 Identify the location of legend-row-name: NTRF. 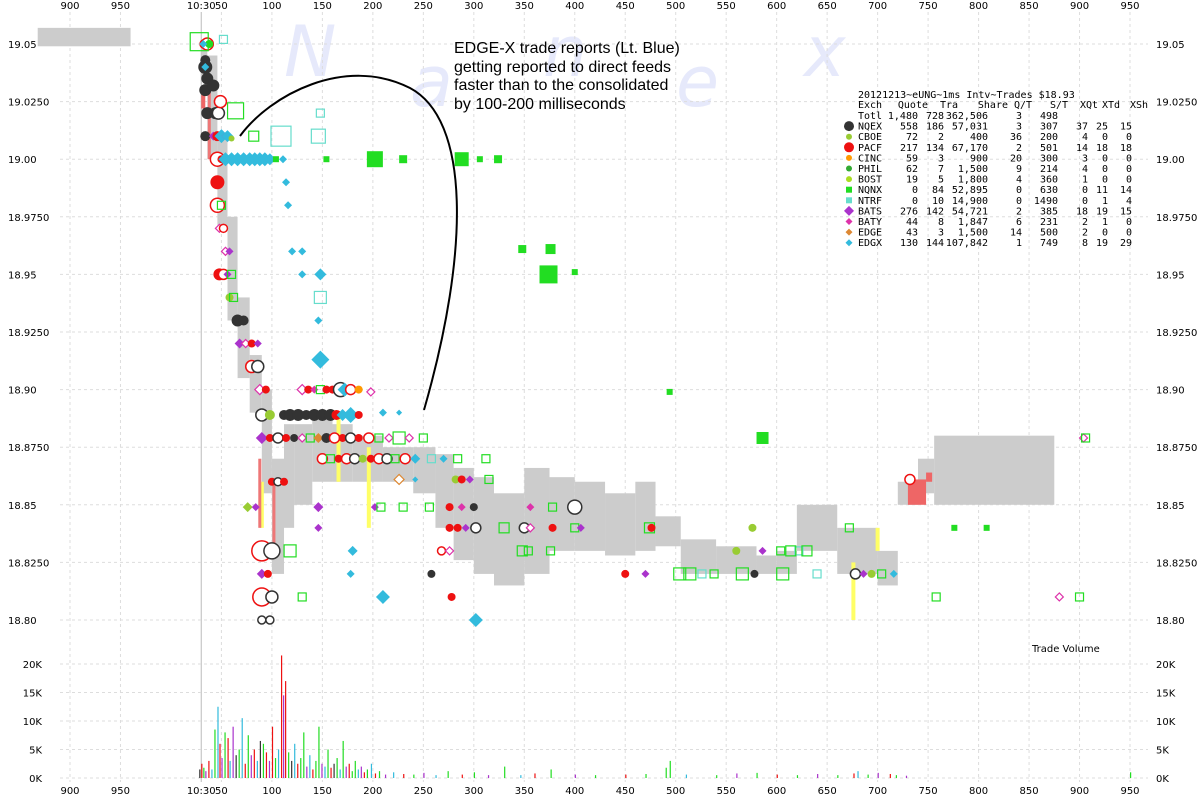
(870, 201).